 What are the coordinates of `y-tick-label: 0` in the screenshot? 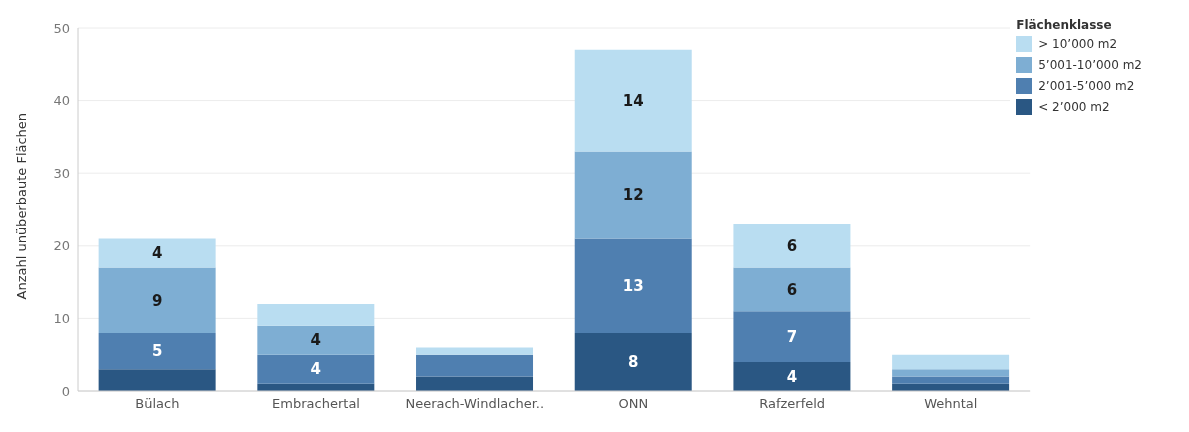 It's located at (65, 391).